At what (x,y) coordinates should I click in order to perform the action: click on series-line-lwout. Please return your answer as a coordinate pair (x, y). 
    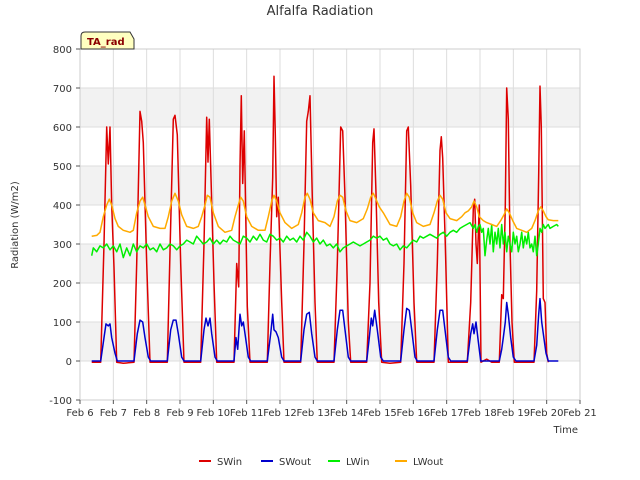
    Looking at the image, I should click on (325, 214).